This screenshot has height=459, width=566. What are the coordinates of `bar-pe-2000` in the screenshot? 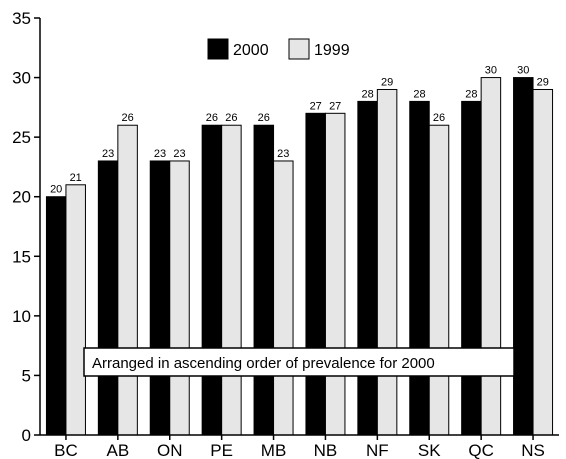 It's located at (212, 280).